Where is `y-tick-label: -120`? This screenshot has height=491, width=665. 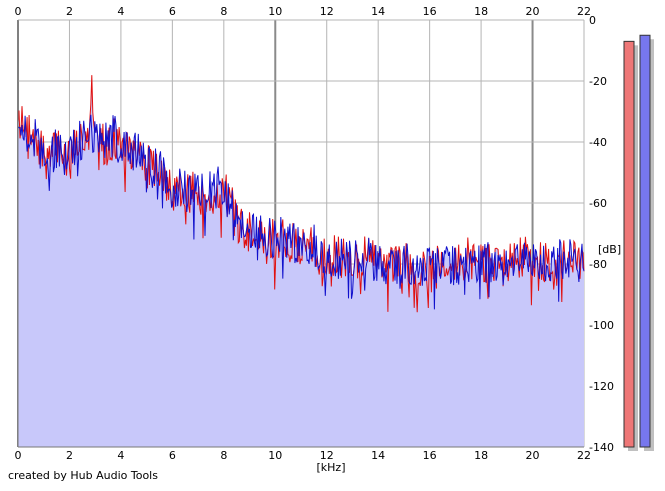
y-tick-label: -120 is located at coordinates (601, 386).